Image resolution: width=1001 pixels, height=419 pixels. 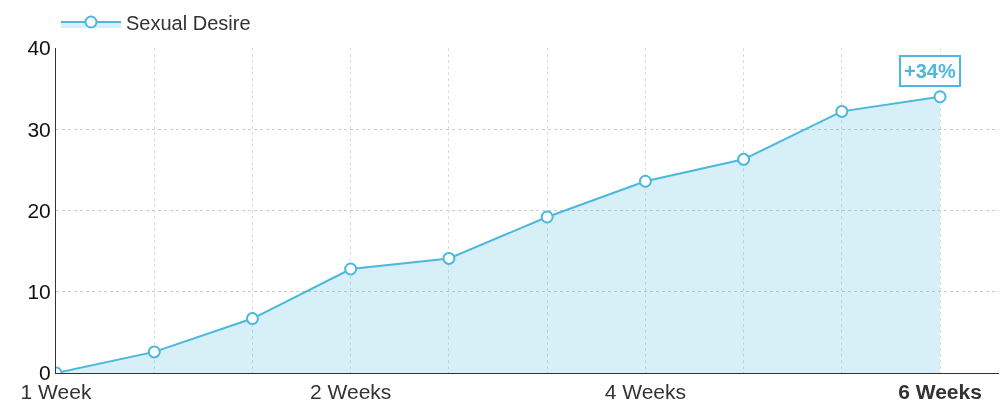 I want to click on y-tick-label: 40, so click(x=39, y=48).